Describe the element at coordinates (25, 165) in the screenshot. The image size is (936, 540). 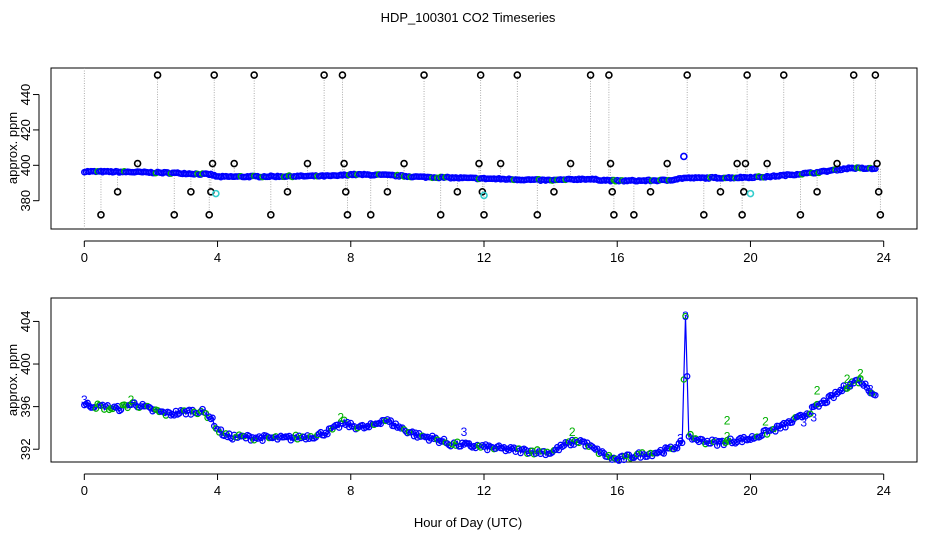
I see `top-y-tick-label: 400` at that location.